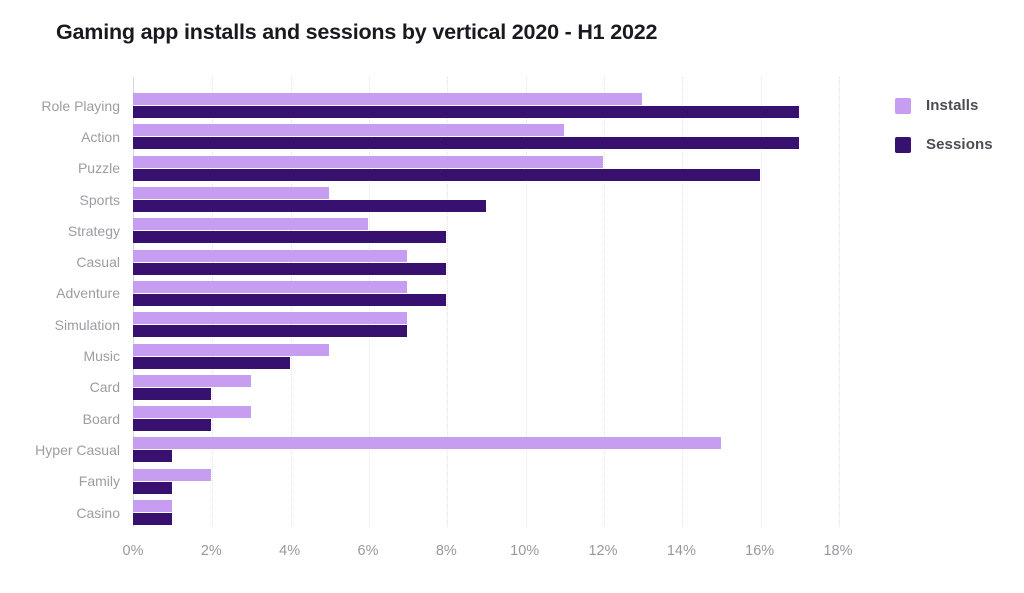  I want to click on bar-row: Puzzle, so click(430, 168).